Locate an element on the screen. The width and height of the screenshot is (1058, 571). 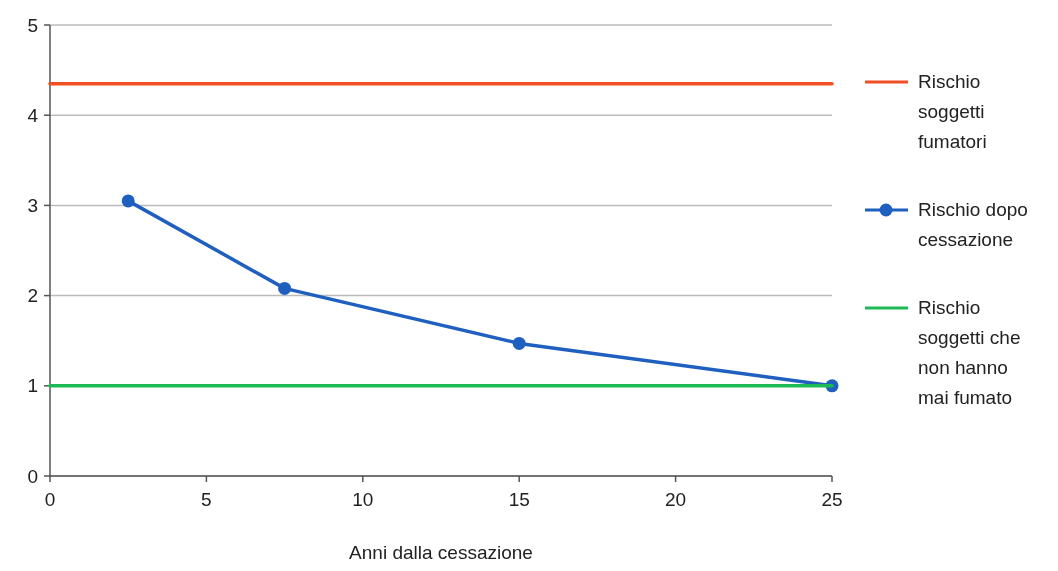
y-tick-label: 4 is located at coordinates (33, 115).